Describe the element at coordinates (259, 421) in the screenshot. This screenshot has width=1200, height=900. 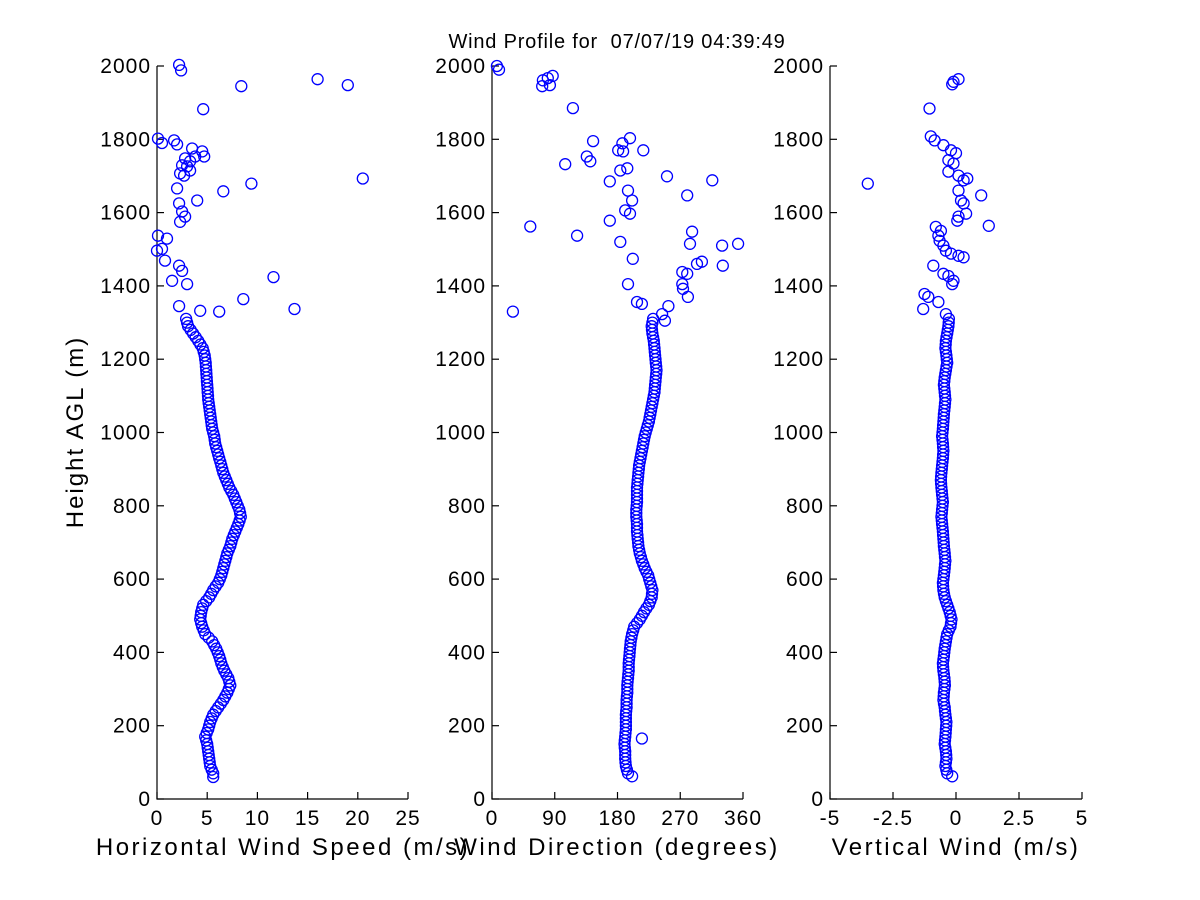
I see `scatter-series` at that location.